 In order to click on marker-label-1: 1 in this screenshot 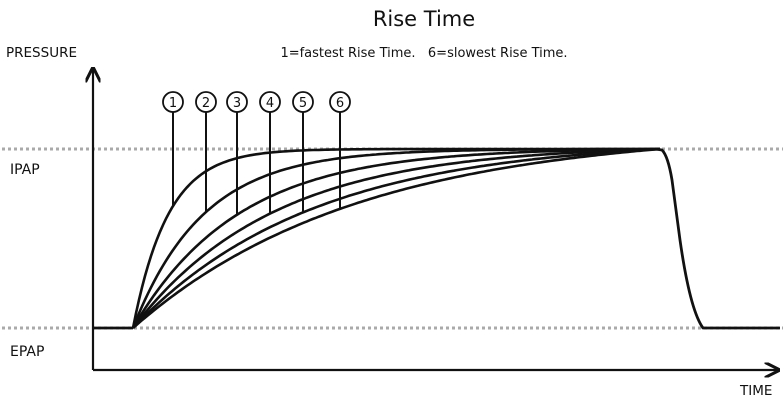, I will do `click(173, 103)`.